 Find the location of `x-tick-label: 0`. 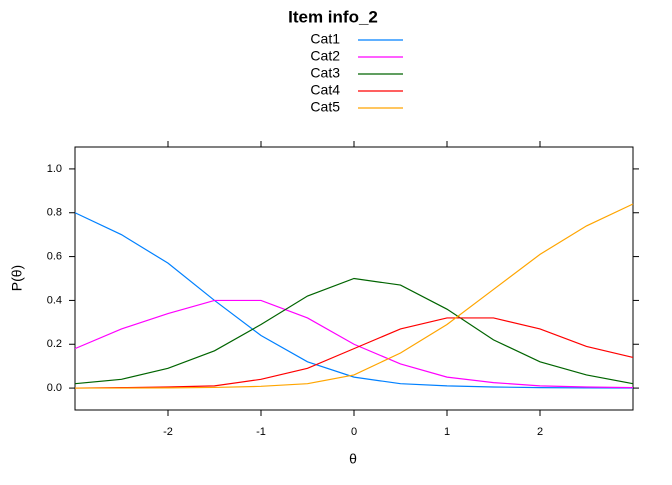

x-tick-label: 0 is located at coordinates (354, 432).